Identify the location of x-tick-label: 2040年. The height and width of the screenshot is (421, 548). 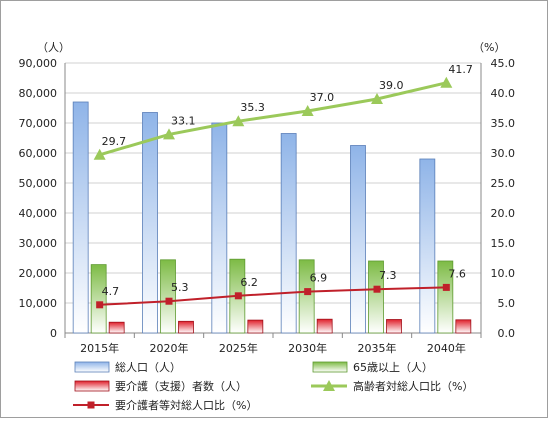
(446, 348).